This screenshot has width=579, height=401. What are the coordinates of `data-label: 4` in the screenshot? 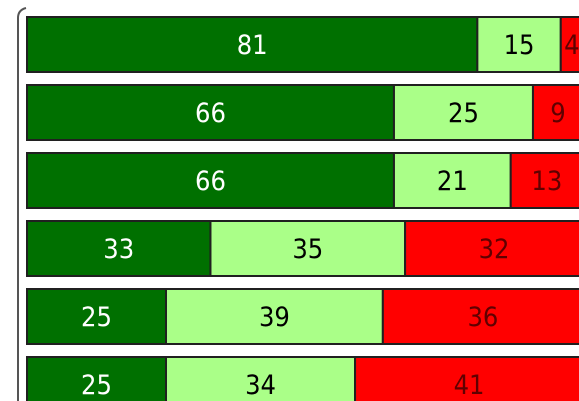 It's located at (571, 45).